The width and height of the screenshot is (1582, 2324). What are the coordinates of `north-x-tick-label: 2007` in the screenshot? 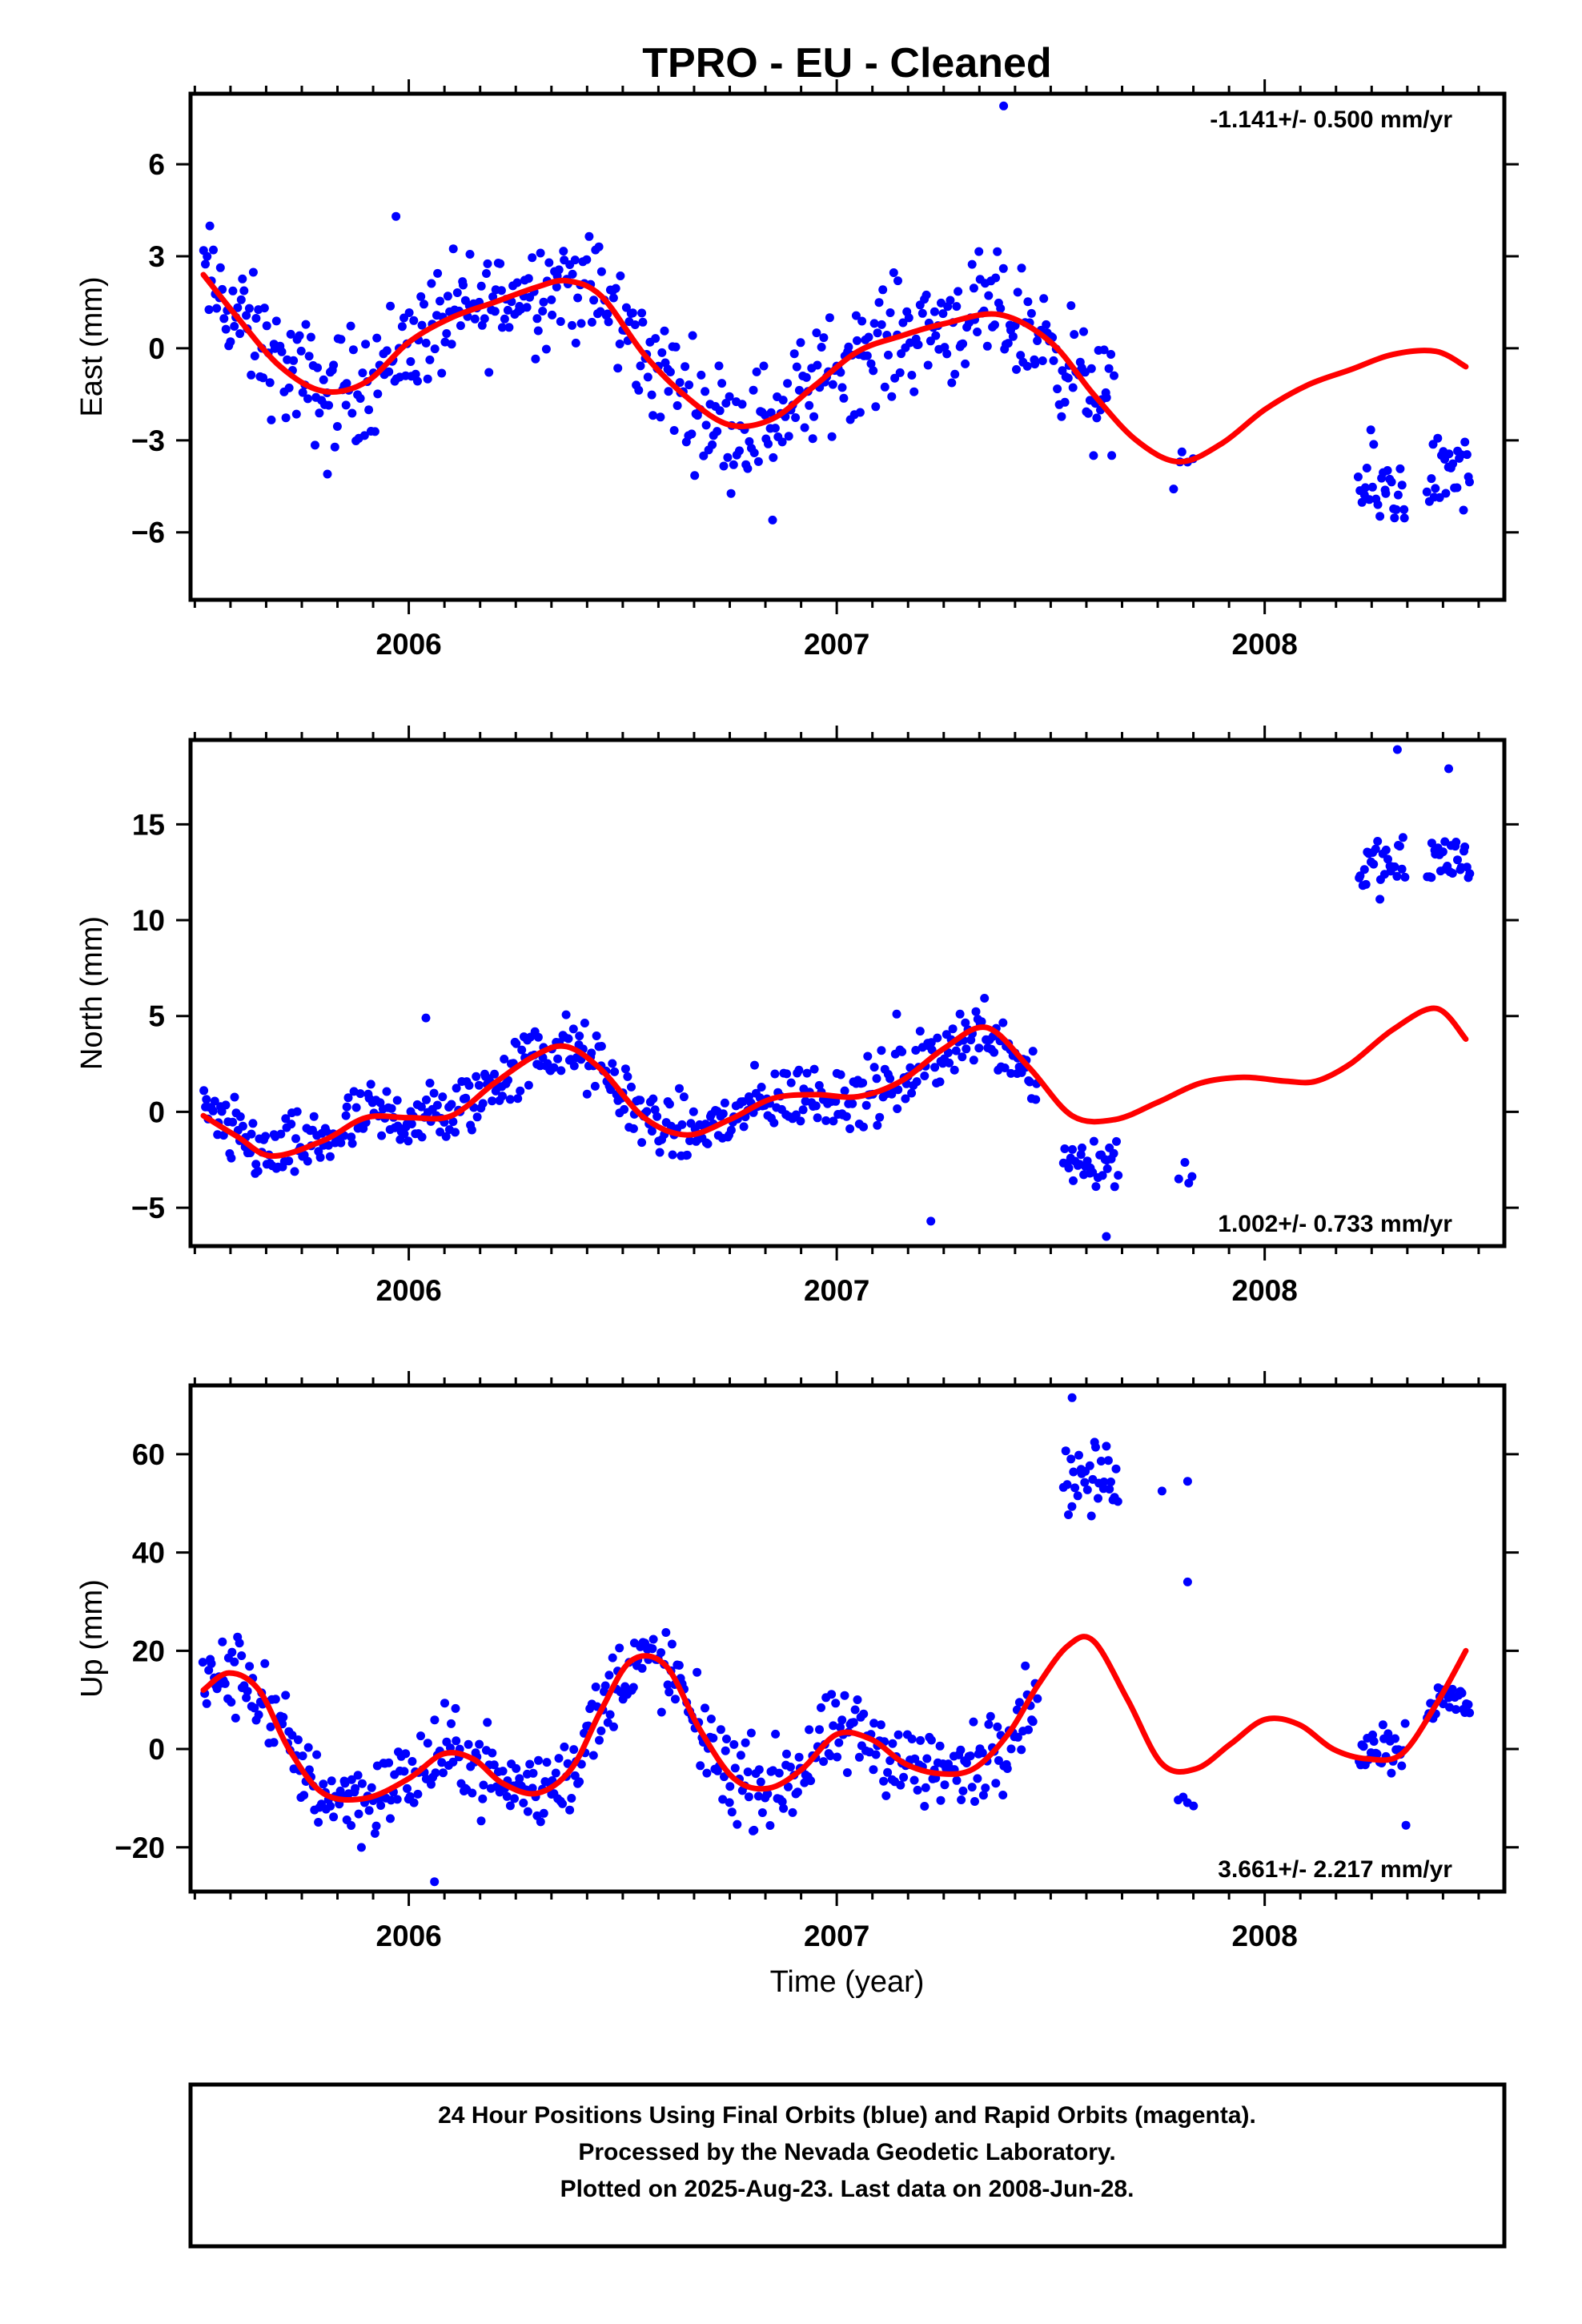 It's located at (837, 1290).